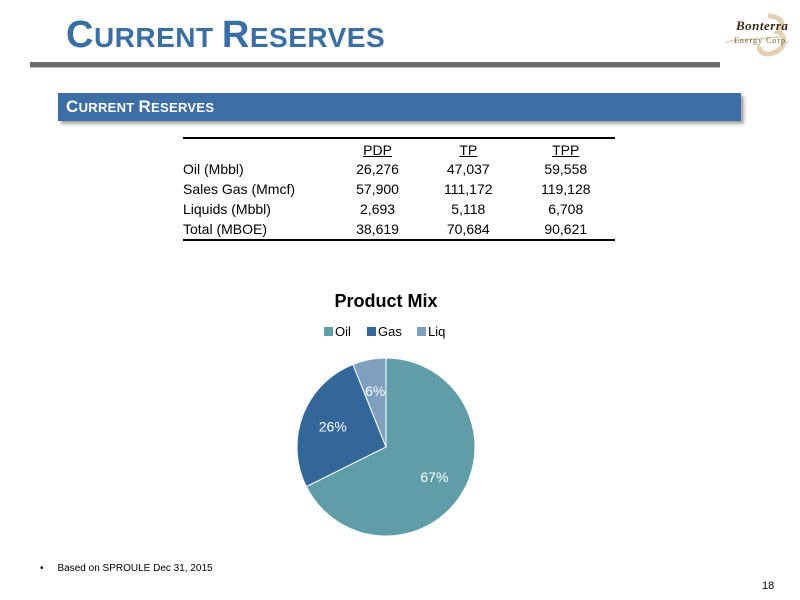 The height and width of the screenshot is (600, 800). What do you see at coordinates (369, 402) in the screenshot?
I see `pie-slice-liq` at bounding box center [369, 402].